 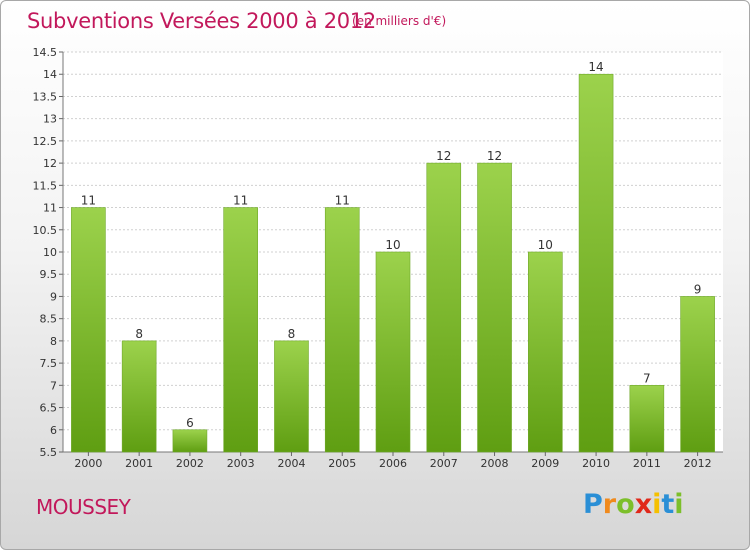 I want to click on logo-letter: P, so click(x=593, y=504).